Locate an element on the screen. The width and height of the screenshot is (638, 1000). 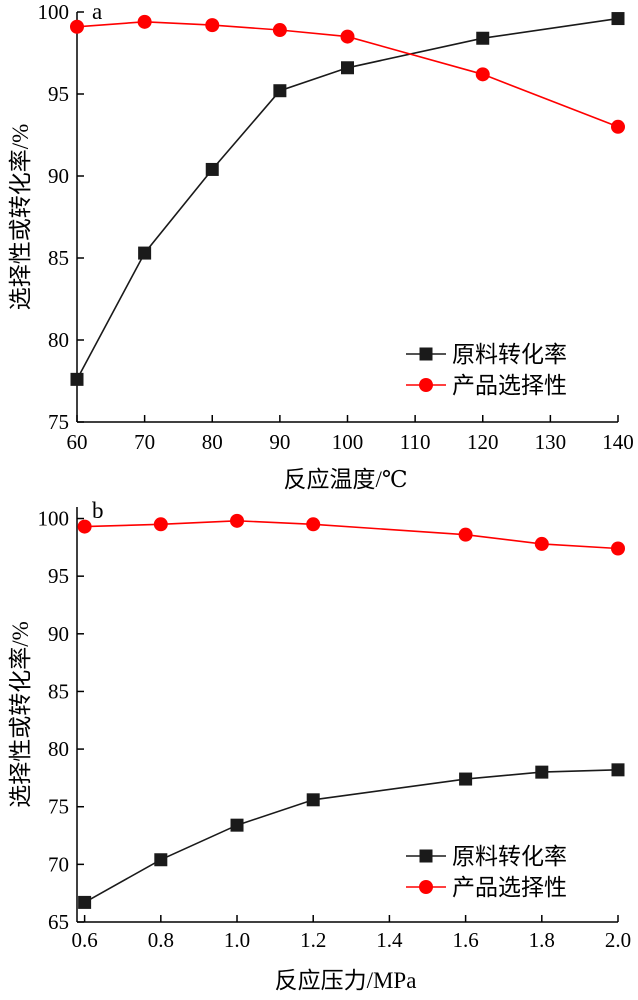
x-tick-label: 110 is located at coordinates (415, 442).